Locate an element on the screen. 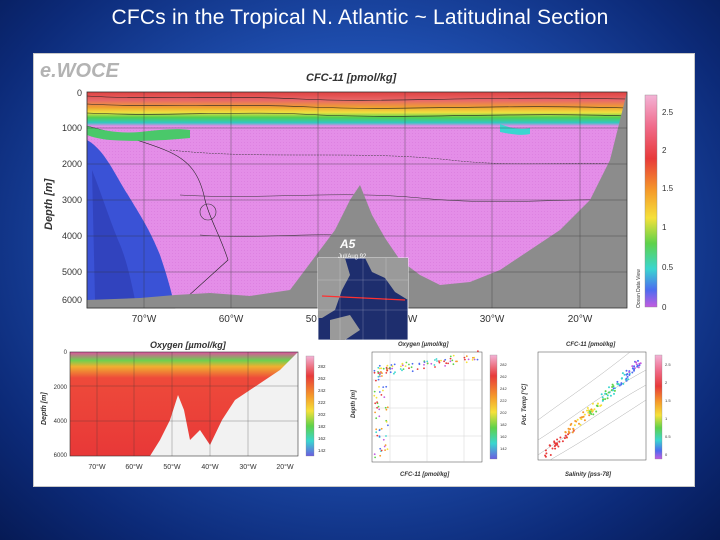 Image resolution: width=720 pixels, height=540 pixels. scatter-ts-cbar-tick: 1 is located at coordinates (666, 418).